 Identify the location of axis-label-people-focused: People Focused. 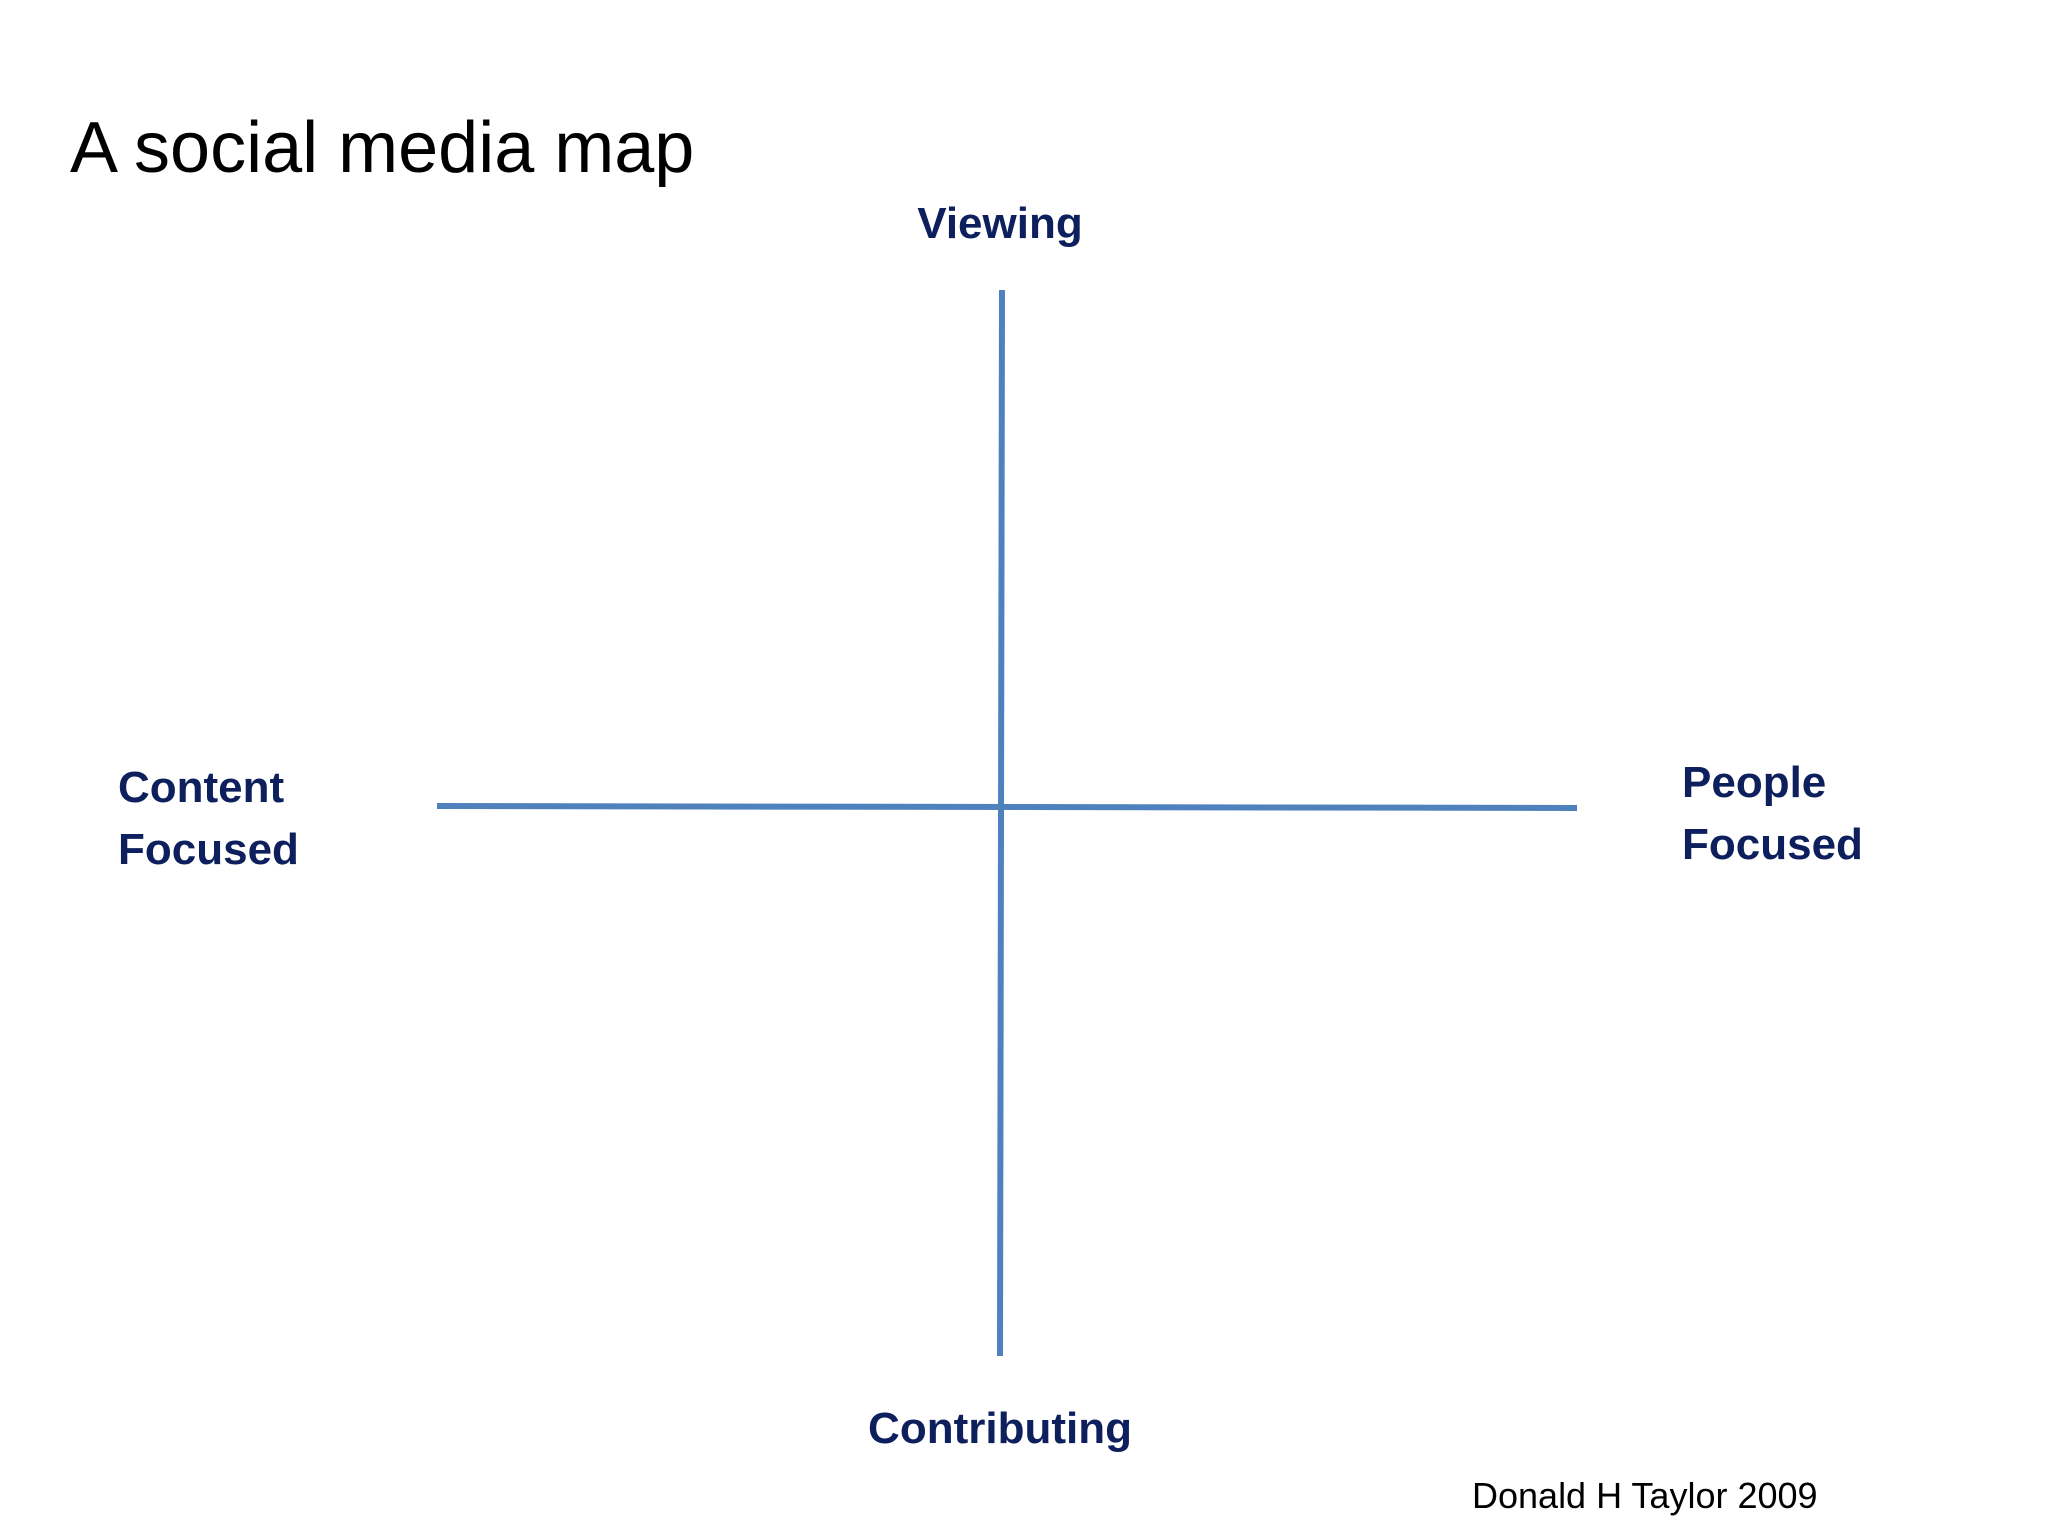
(1772, 814).